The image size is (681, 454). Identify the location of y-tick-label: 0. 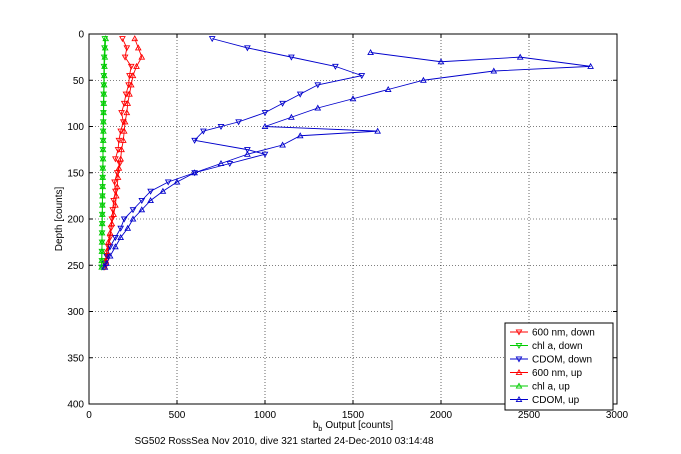
(81, 35).